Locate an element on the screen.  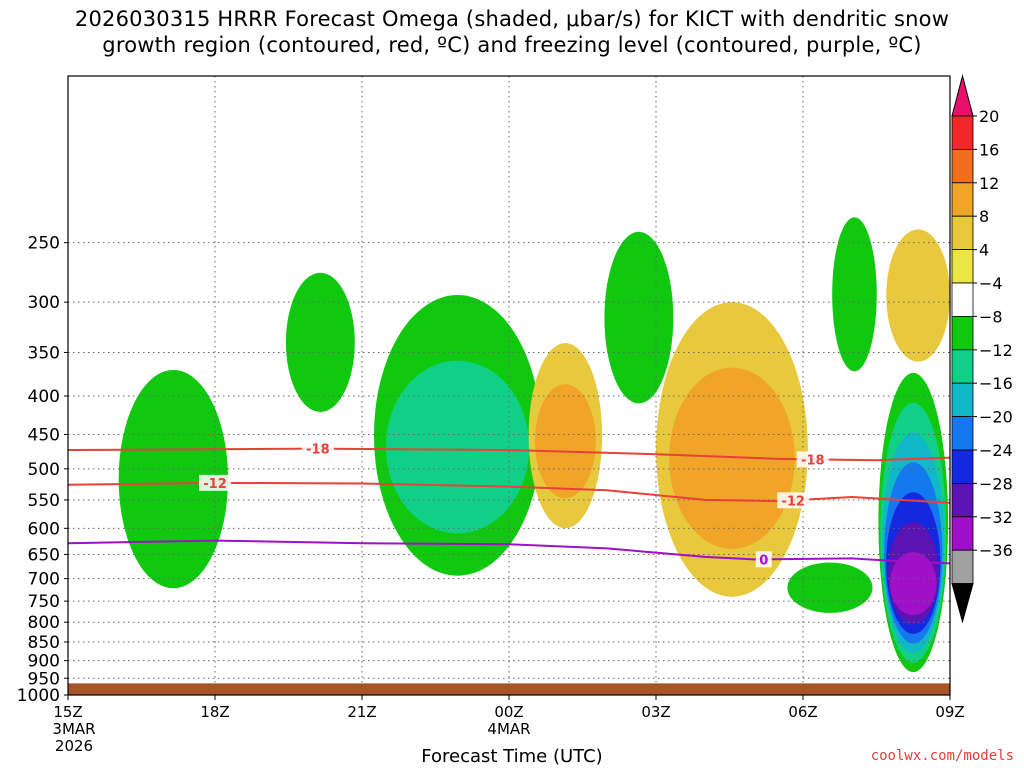
x-tick-label: 21Z is located at coordinates (361, 712).